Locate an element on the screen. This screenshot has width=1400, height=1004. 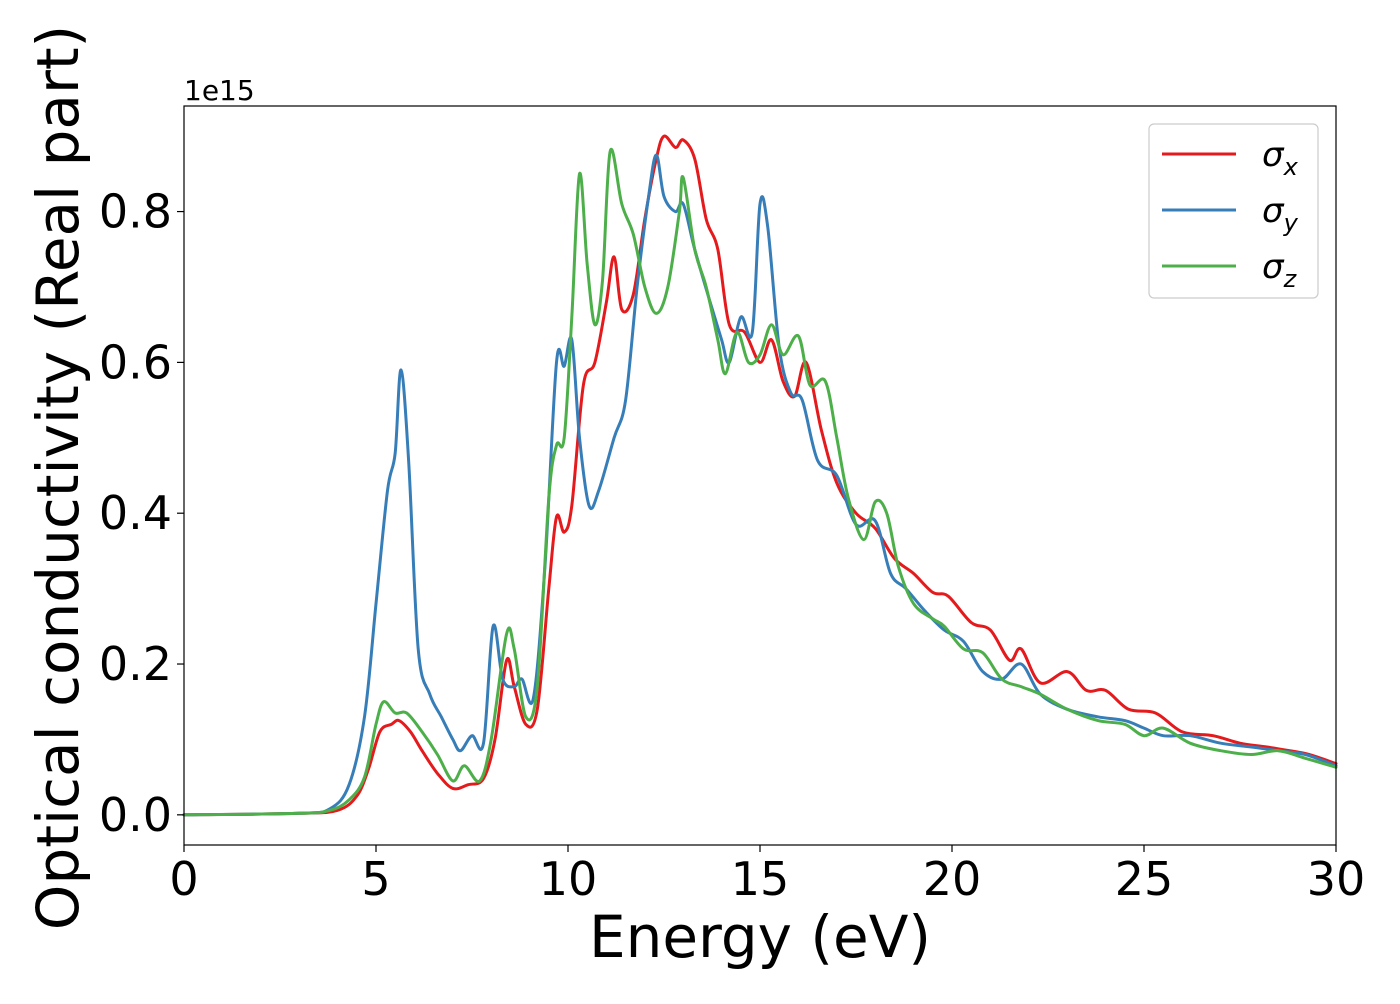
x-tick-label: 15 is located at coordinates (760, 879).